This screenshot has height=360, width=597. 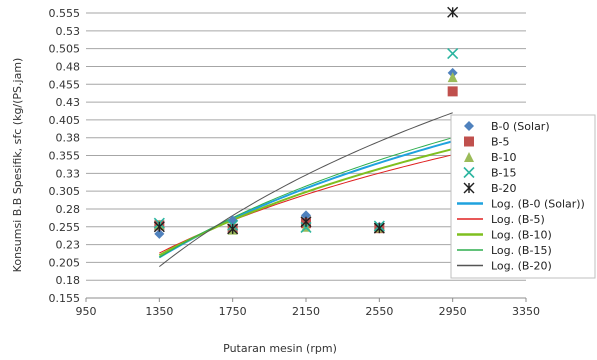 What do you see at coordinates (490, 188) in the screenshot?
I see `legend-item: B-20` at bounding box center [490, 188].